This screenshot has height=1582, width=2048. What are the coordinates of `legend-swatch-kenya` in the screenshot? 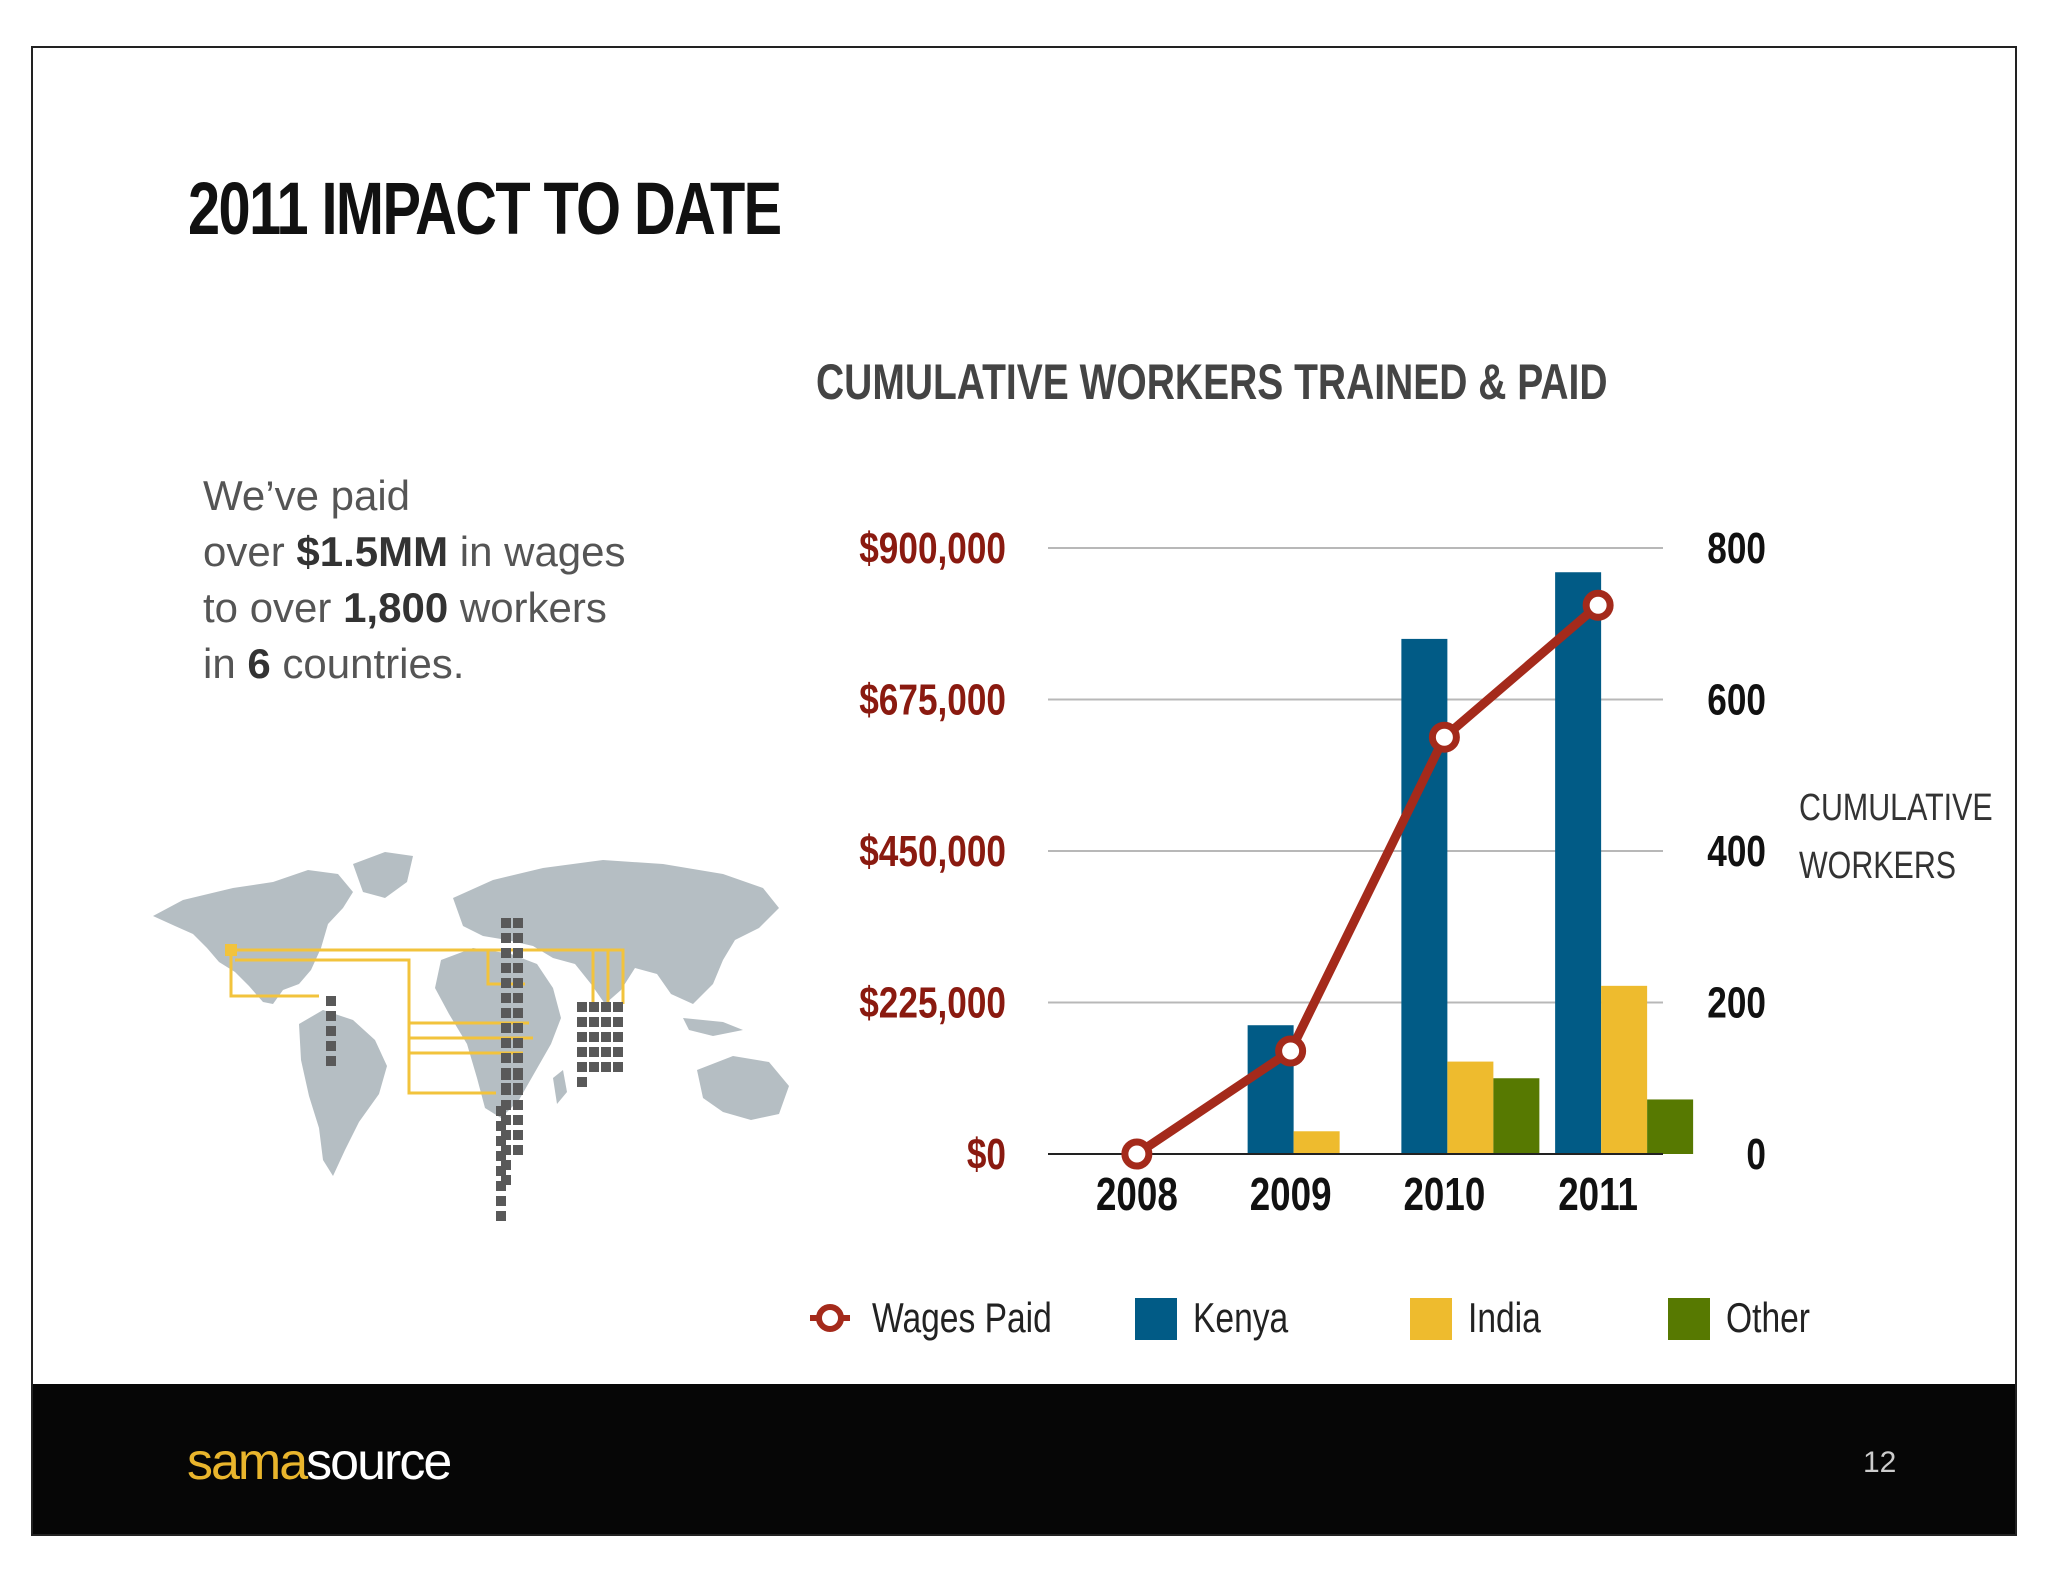 It's located at (1156, 1319).